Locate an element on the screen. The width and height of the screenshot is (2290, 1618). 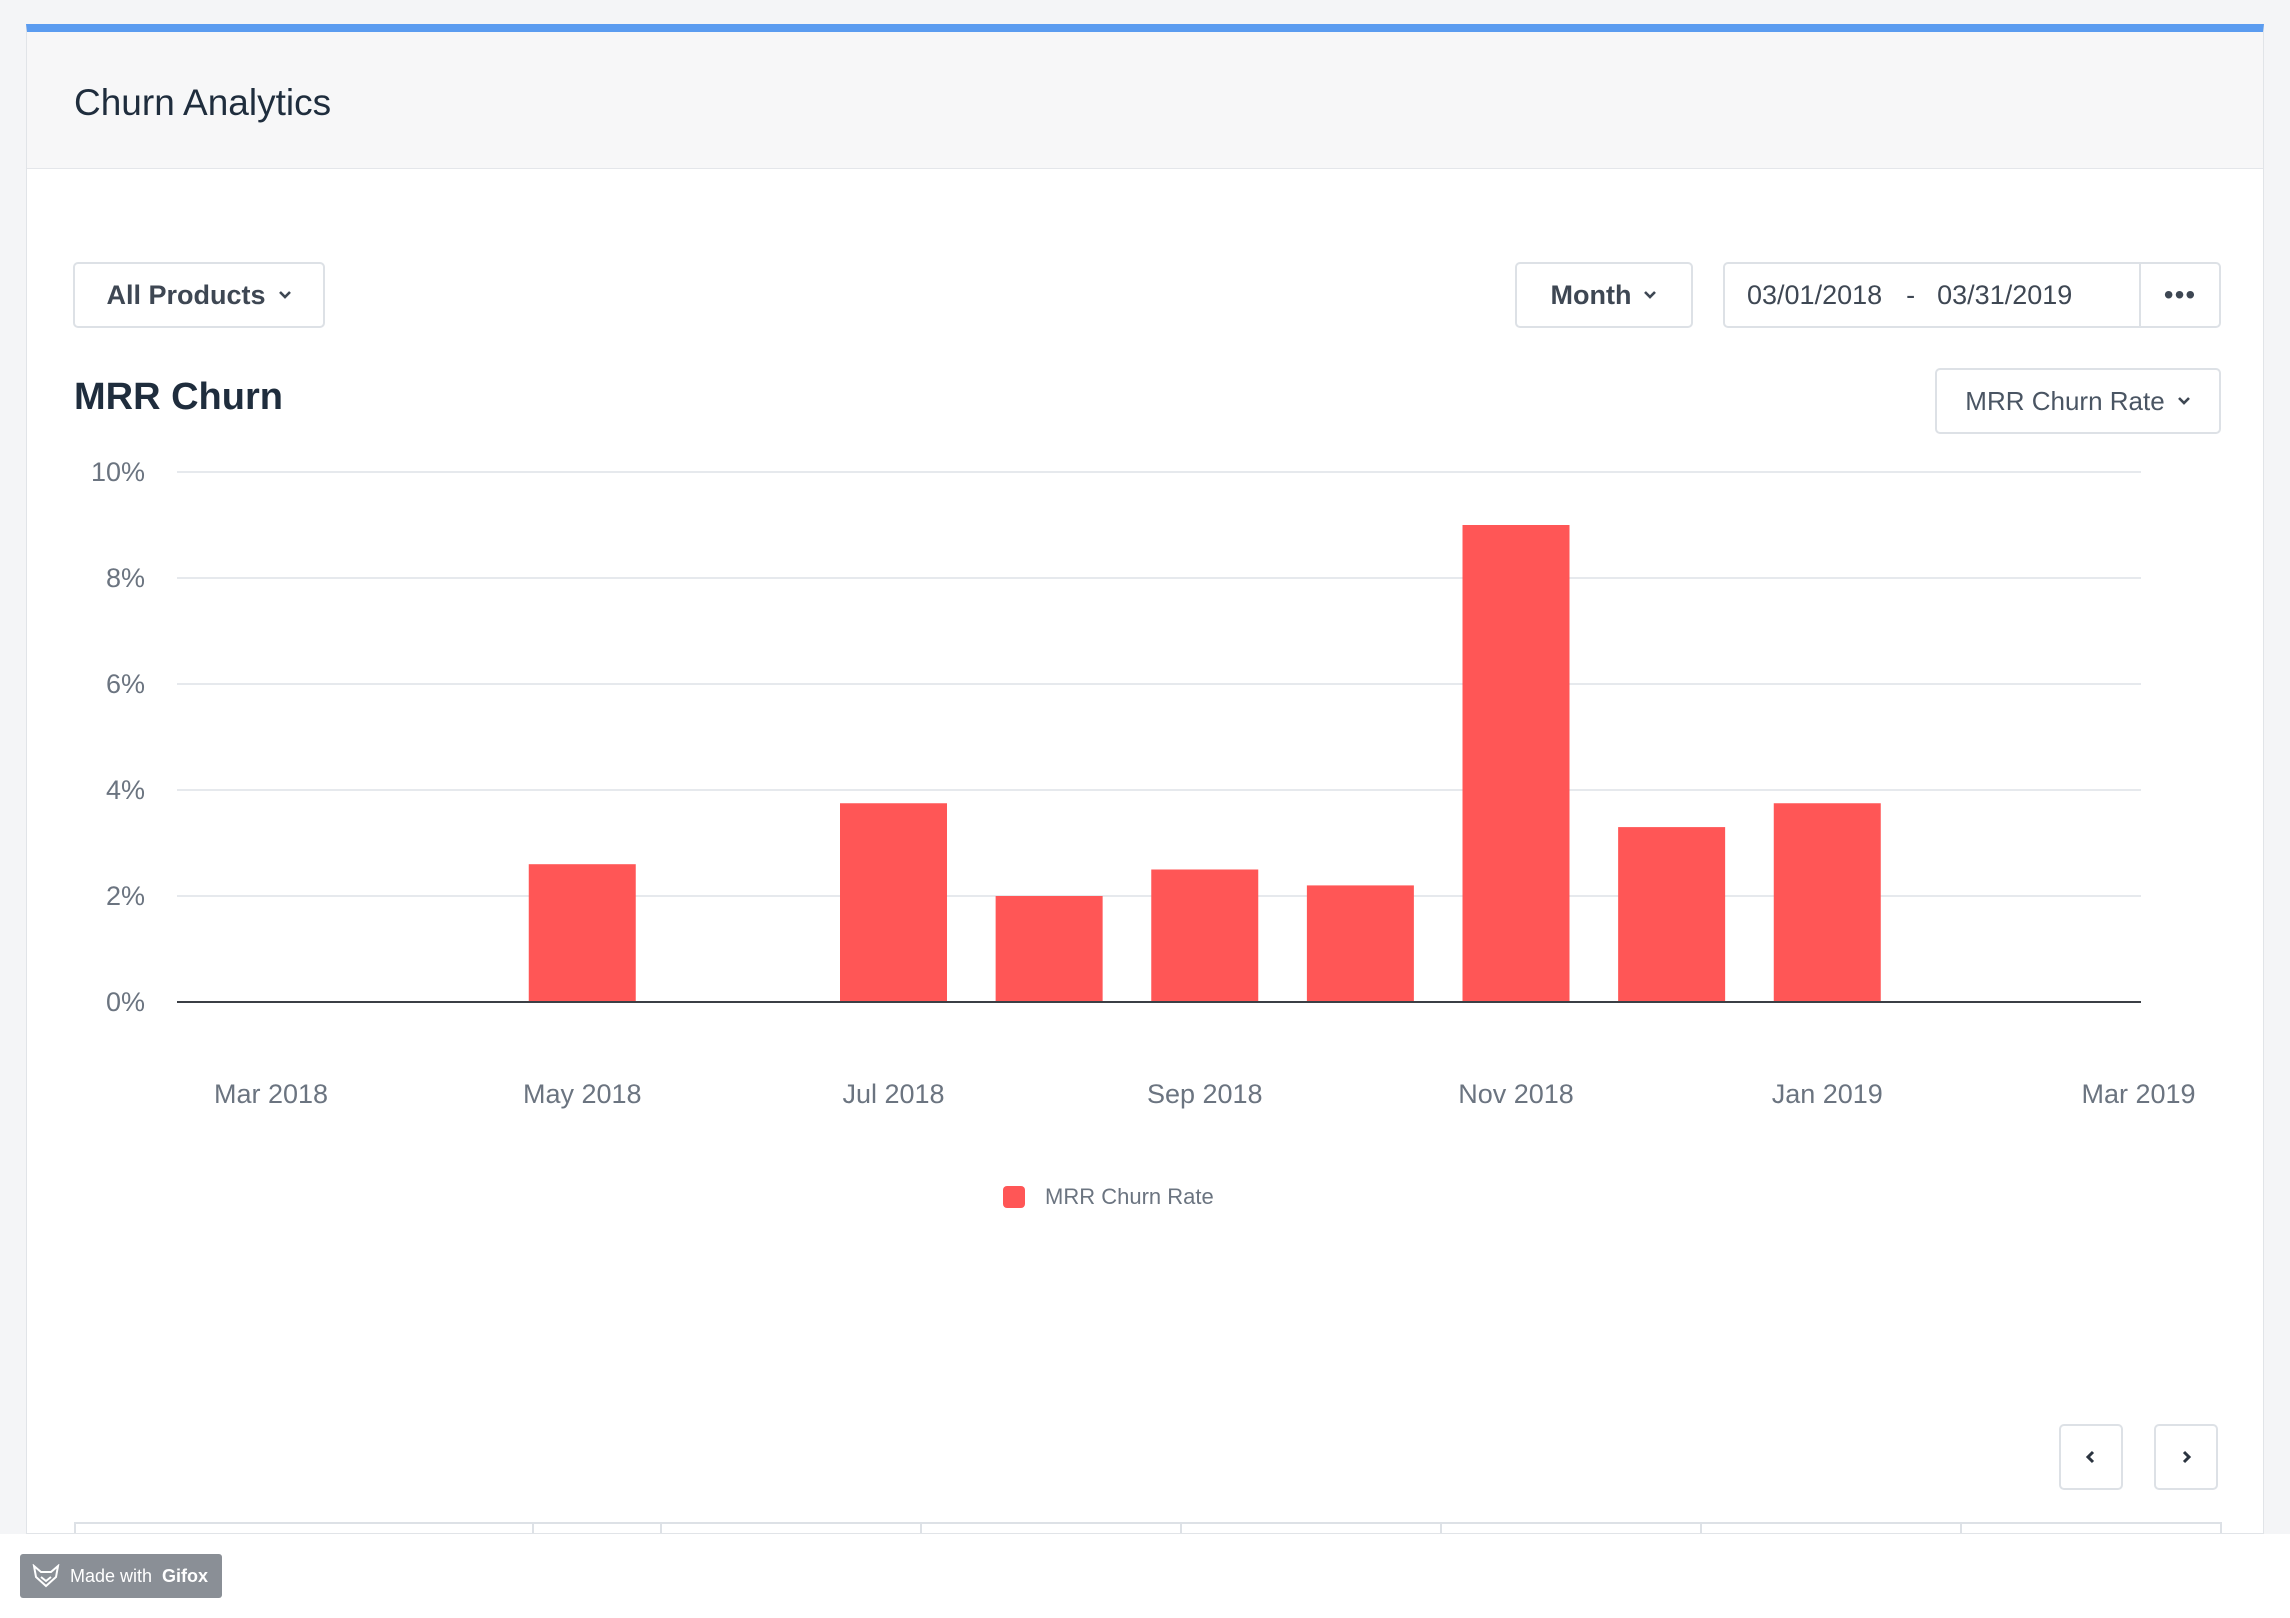
y-tick-label: 0% is located at coordinates (125, 1002).